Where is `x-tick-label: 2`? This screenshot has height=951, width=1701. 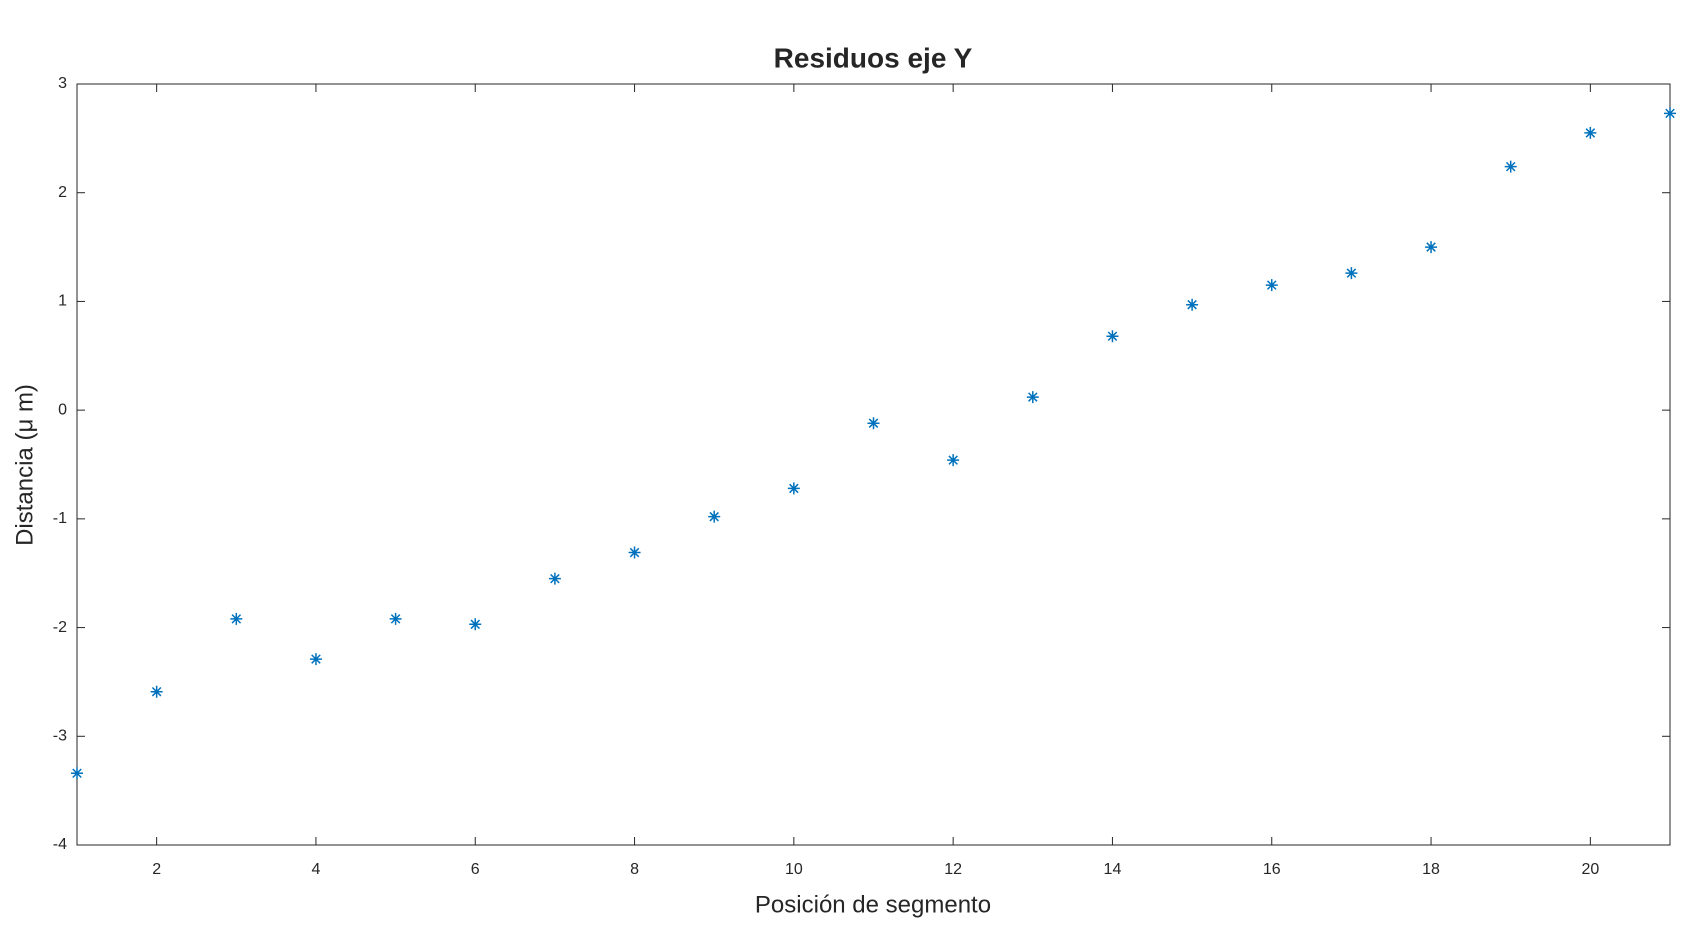 x-tick-label: 2 is located at coordinates (156, 869).